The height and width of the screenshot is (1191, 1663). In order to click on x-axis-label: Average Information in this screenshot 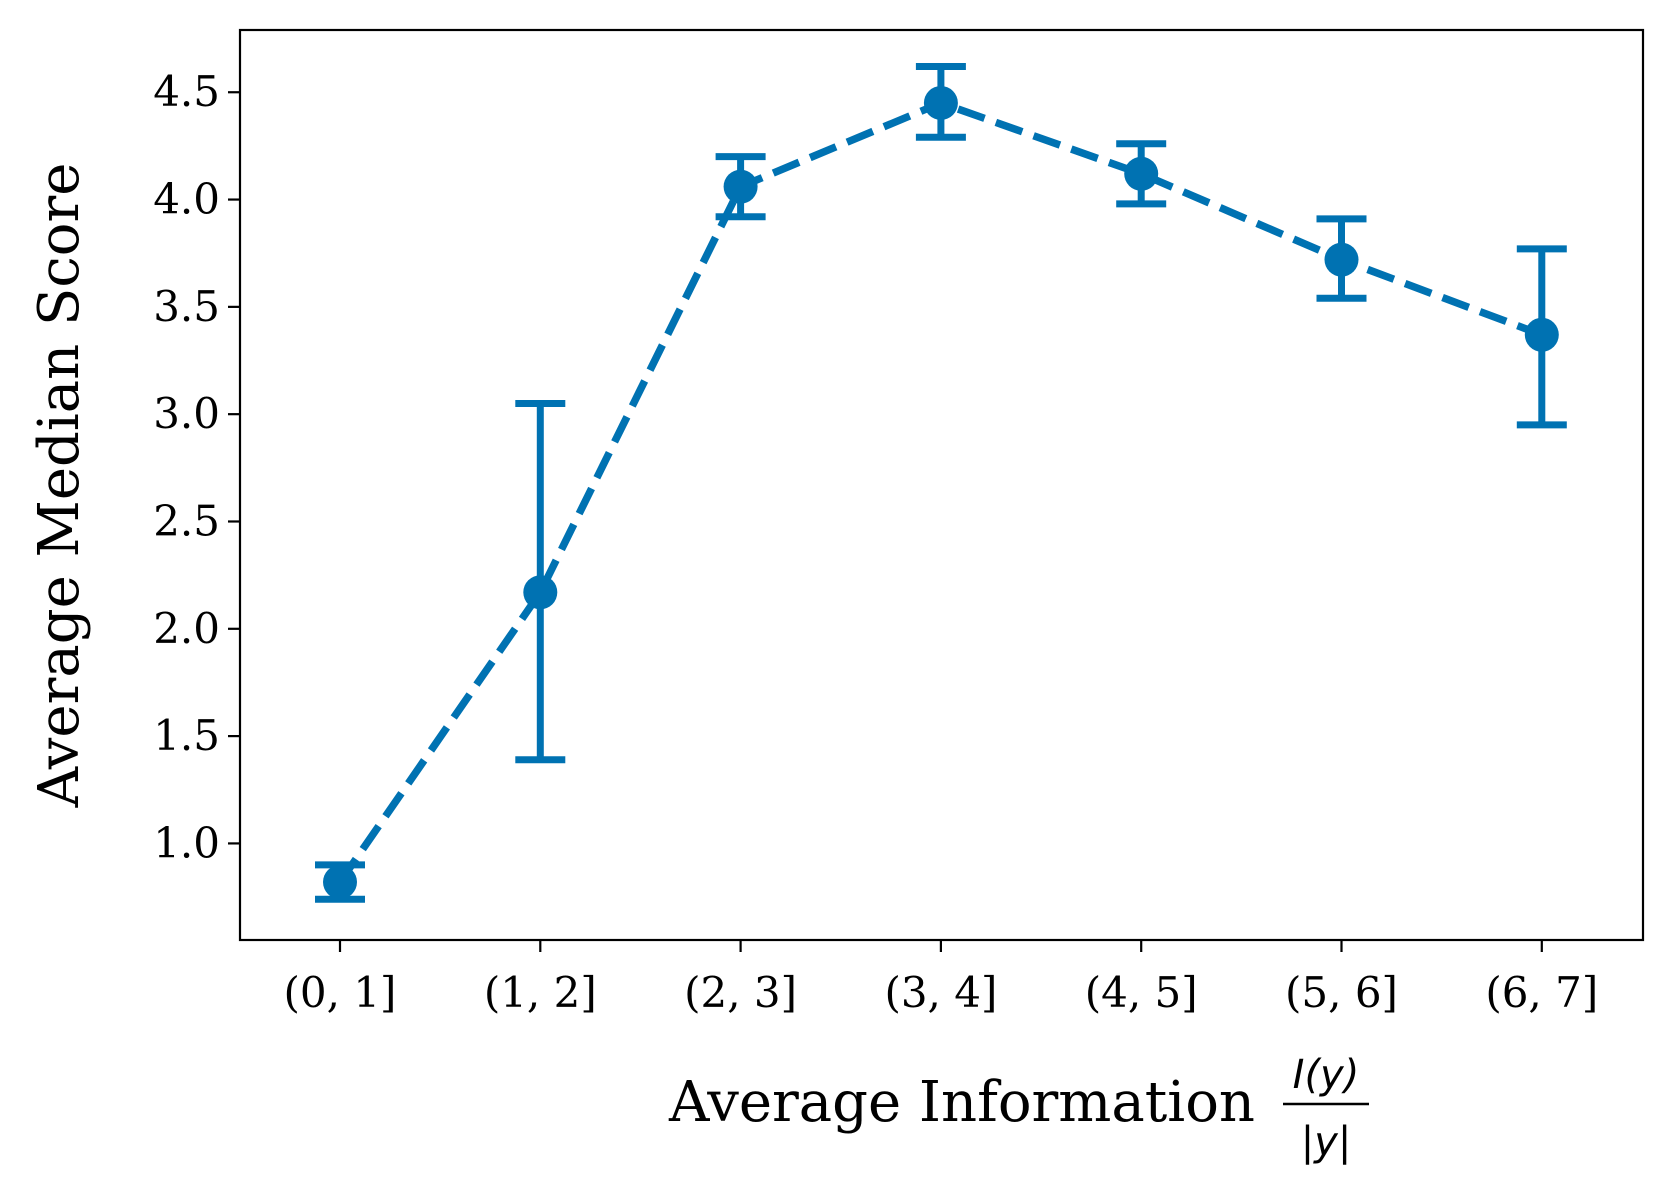, I will do `click(961, 1102)`.